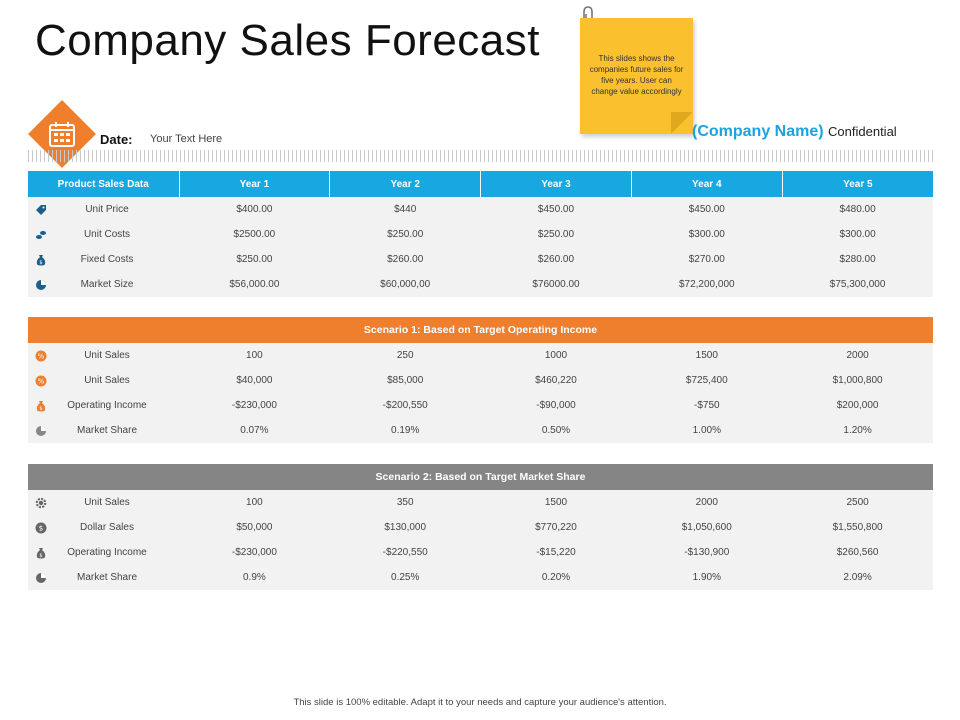 The width and height of the screenshot is (960, 720). What do you see at coordinates (707, 430) in the screenshot?
I see `table-cell: 1.00%` at bounding box center [707, 430].